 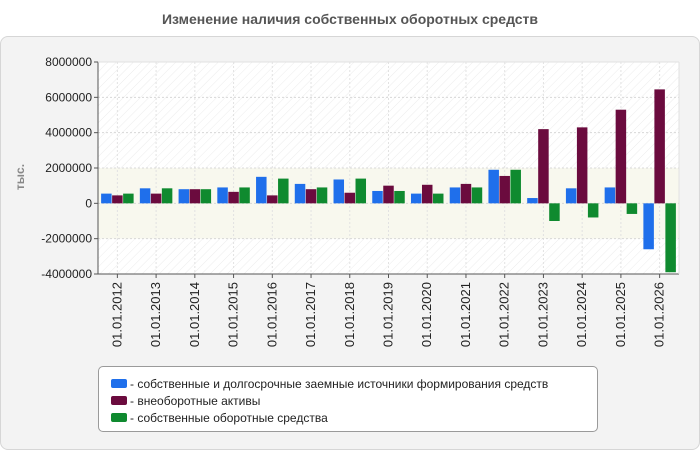 I want to click on x-tick-label: 01.01.2018, so click(x=349, y=314).